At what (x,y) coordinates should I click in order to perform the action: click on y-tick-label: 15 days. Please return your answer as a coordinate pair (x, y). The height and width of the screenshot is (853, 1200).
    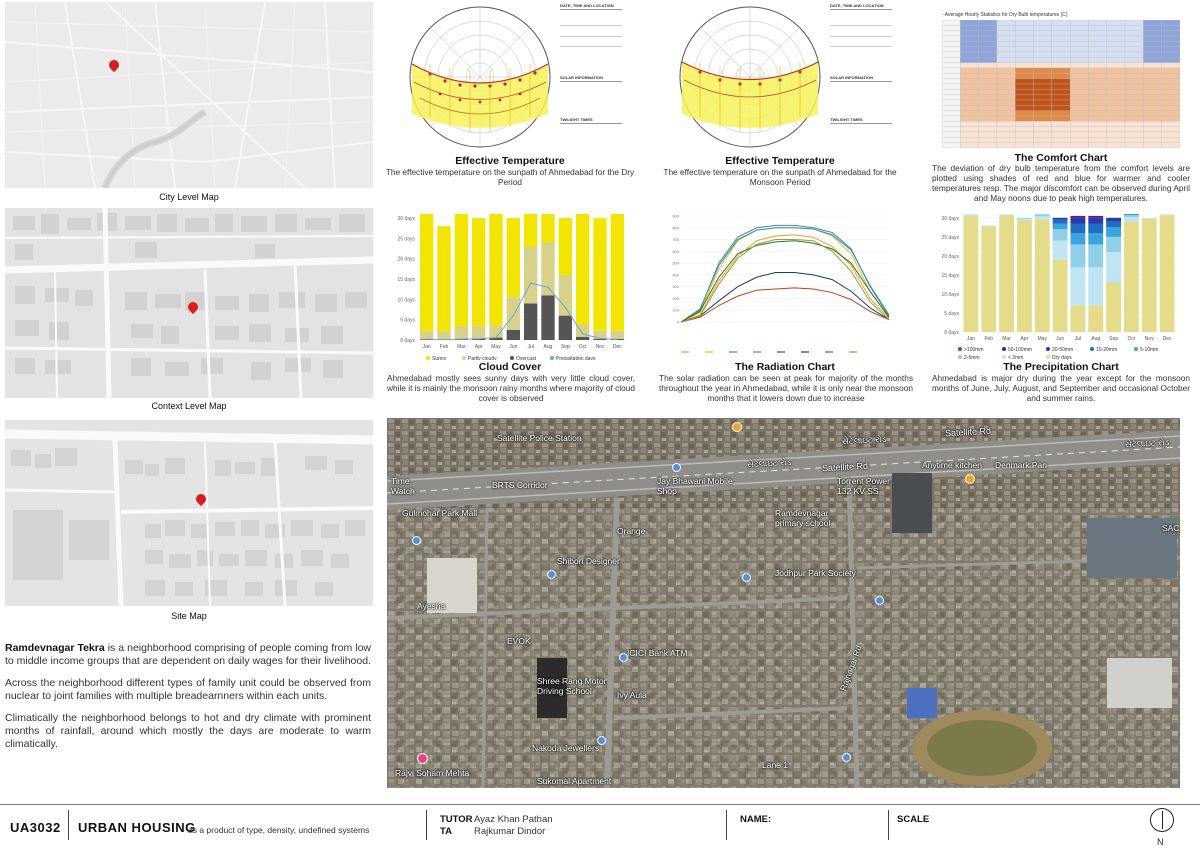
    Looking at the image, I should click on (950, 276).